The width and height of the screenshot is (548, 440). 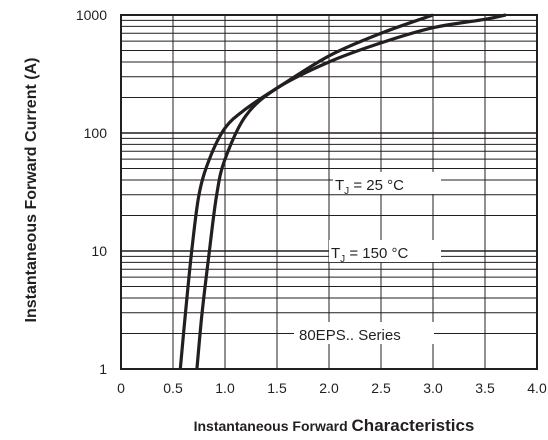 I want to click on y-tick-labels: 1 10 100 1000, so click(x=91, y=192).